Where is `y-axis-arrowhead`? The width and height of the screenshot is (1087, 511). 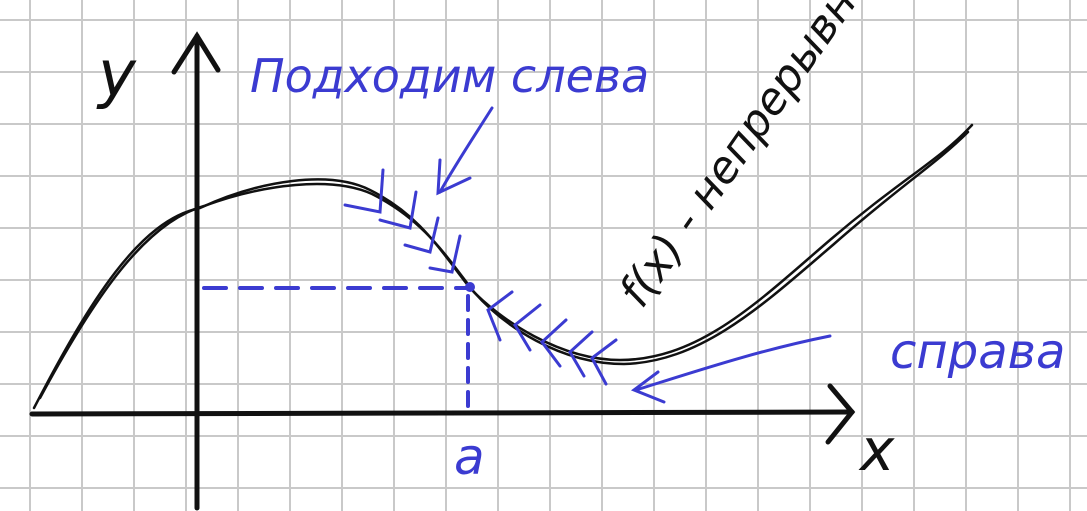
y-axis-arrowhead is located at coordinates (196, 53).